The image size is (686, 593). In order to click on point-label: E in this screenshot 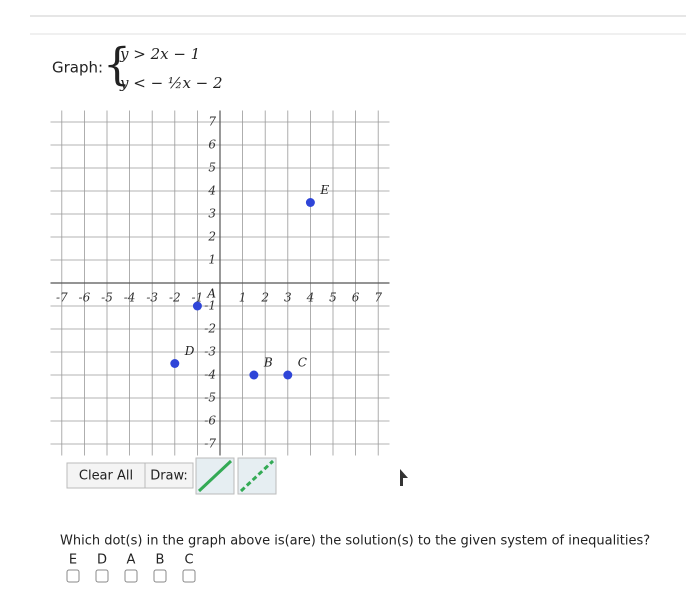, I will do `click(324, 190)`.